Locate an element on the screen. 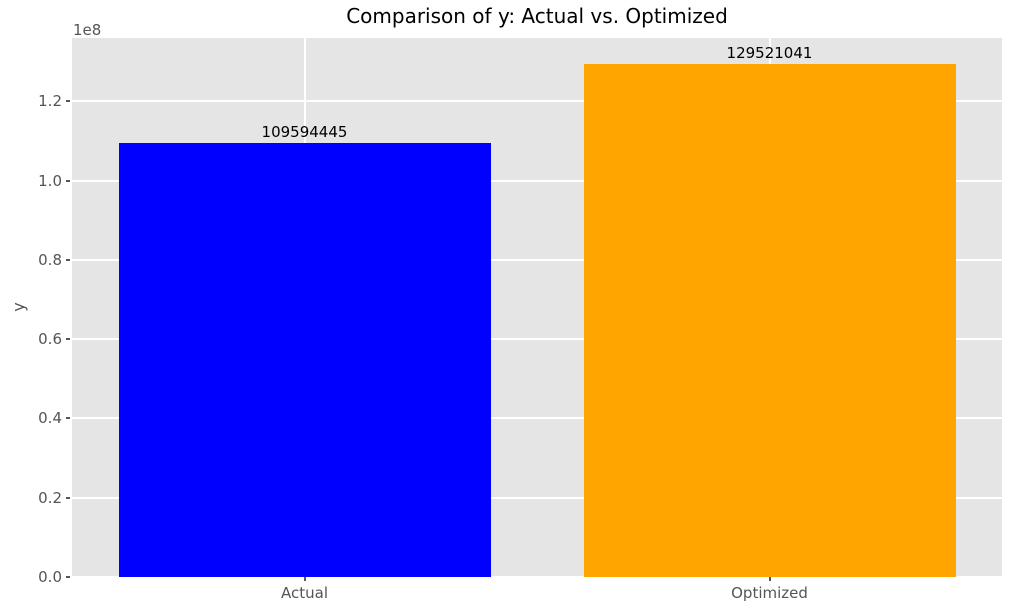  y-tick-label: 1.0 is located at coordinates (50, 180).